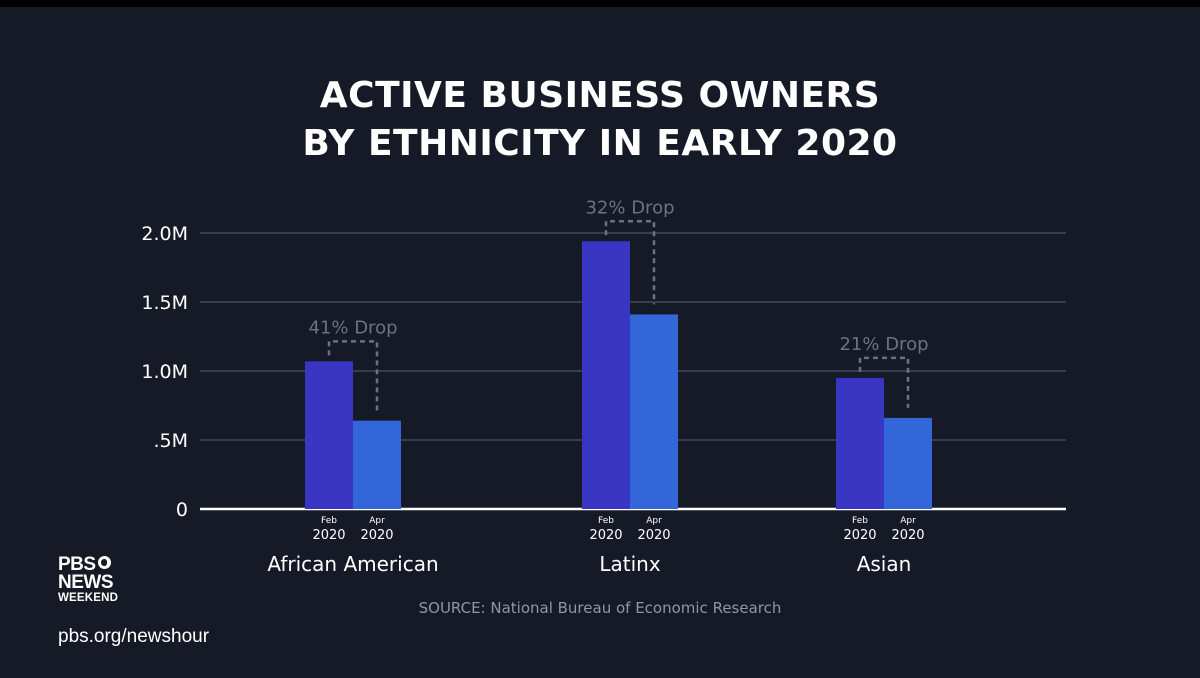  What do you see at coordinates (164, 303) in the screenshot?
I see `y-tick-label: 1.5M` at bounding box center [164, 303].